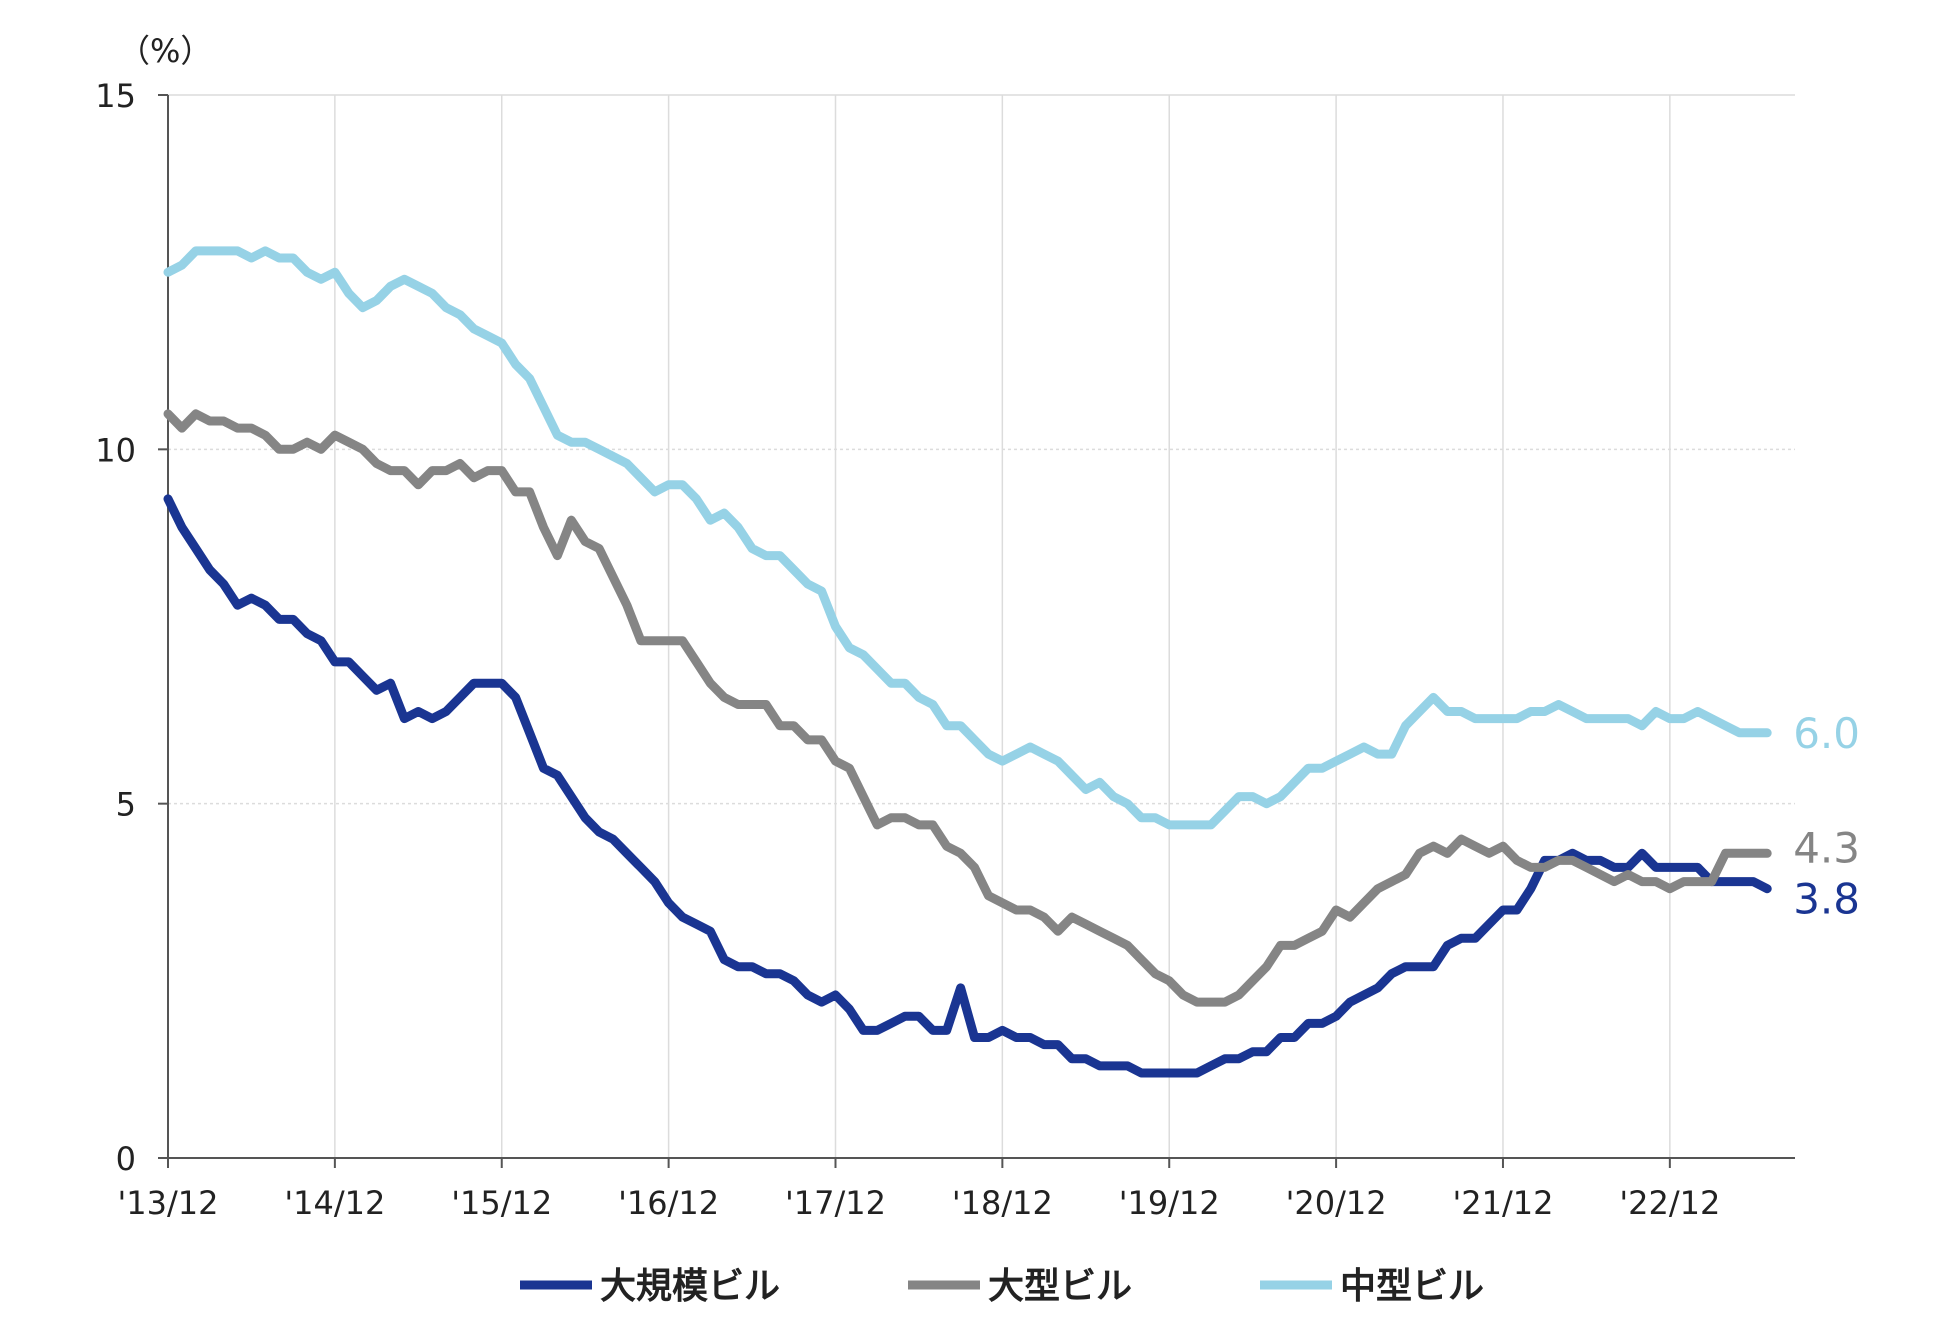  I want to click on series-end-label: 6.0, so click(1826, 733).